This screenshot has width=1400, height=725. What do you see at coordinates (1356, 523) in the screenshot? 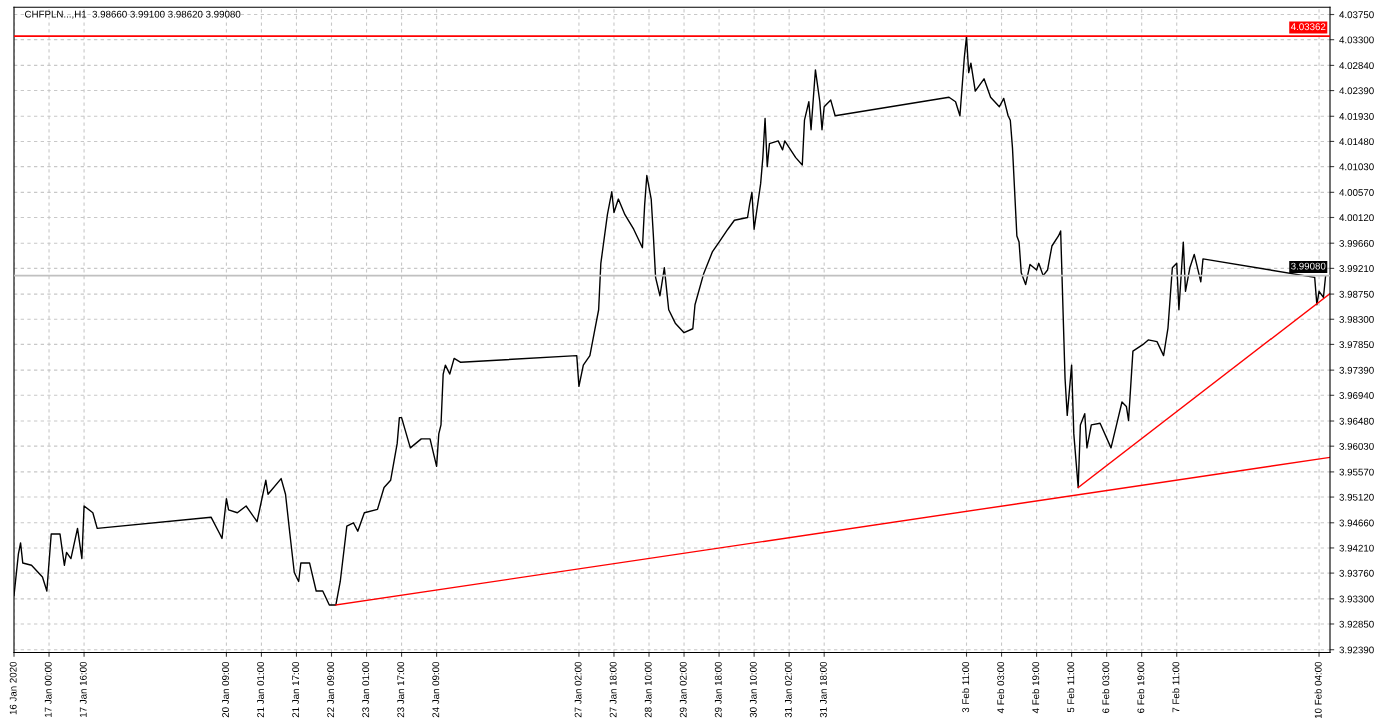
I see `y-tick-label: 3.94660` at bounding box center [1356, 523].